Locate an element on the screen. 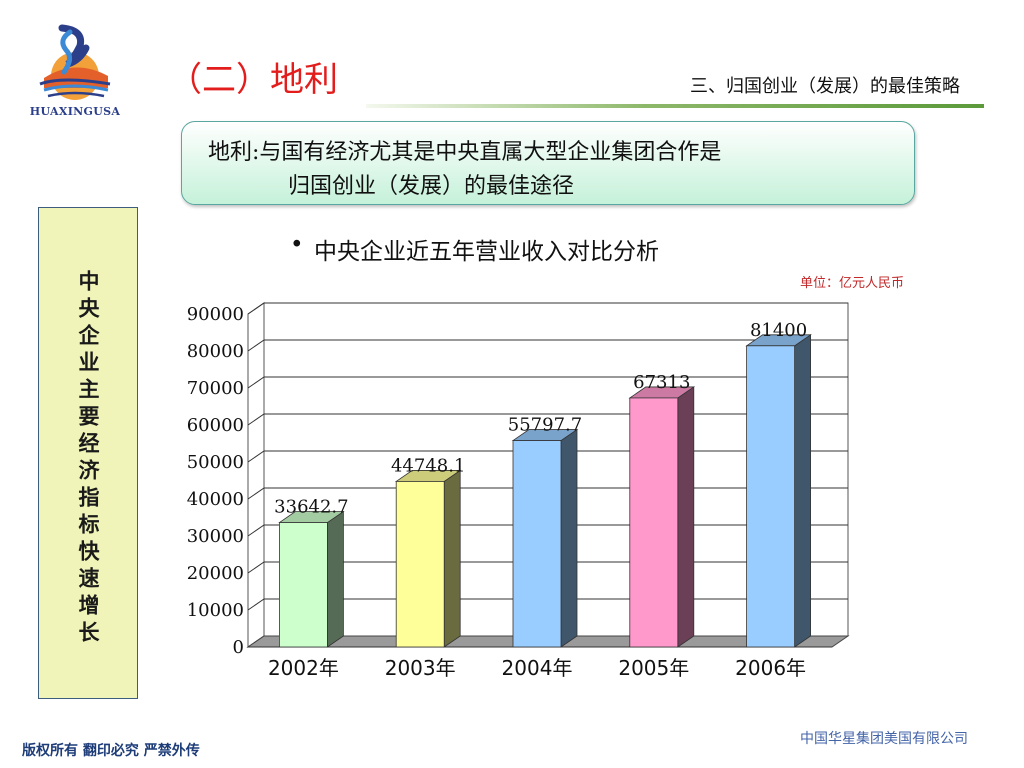 The image size is (1024, 768). y-tick-label: 50000 is located at coordinates (215, 462).